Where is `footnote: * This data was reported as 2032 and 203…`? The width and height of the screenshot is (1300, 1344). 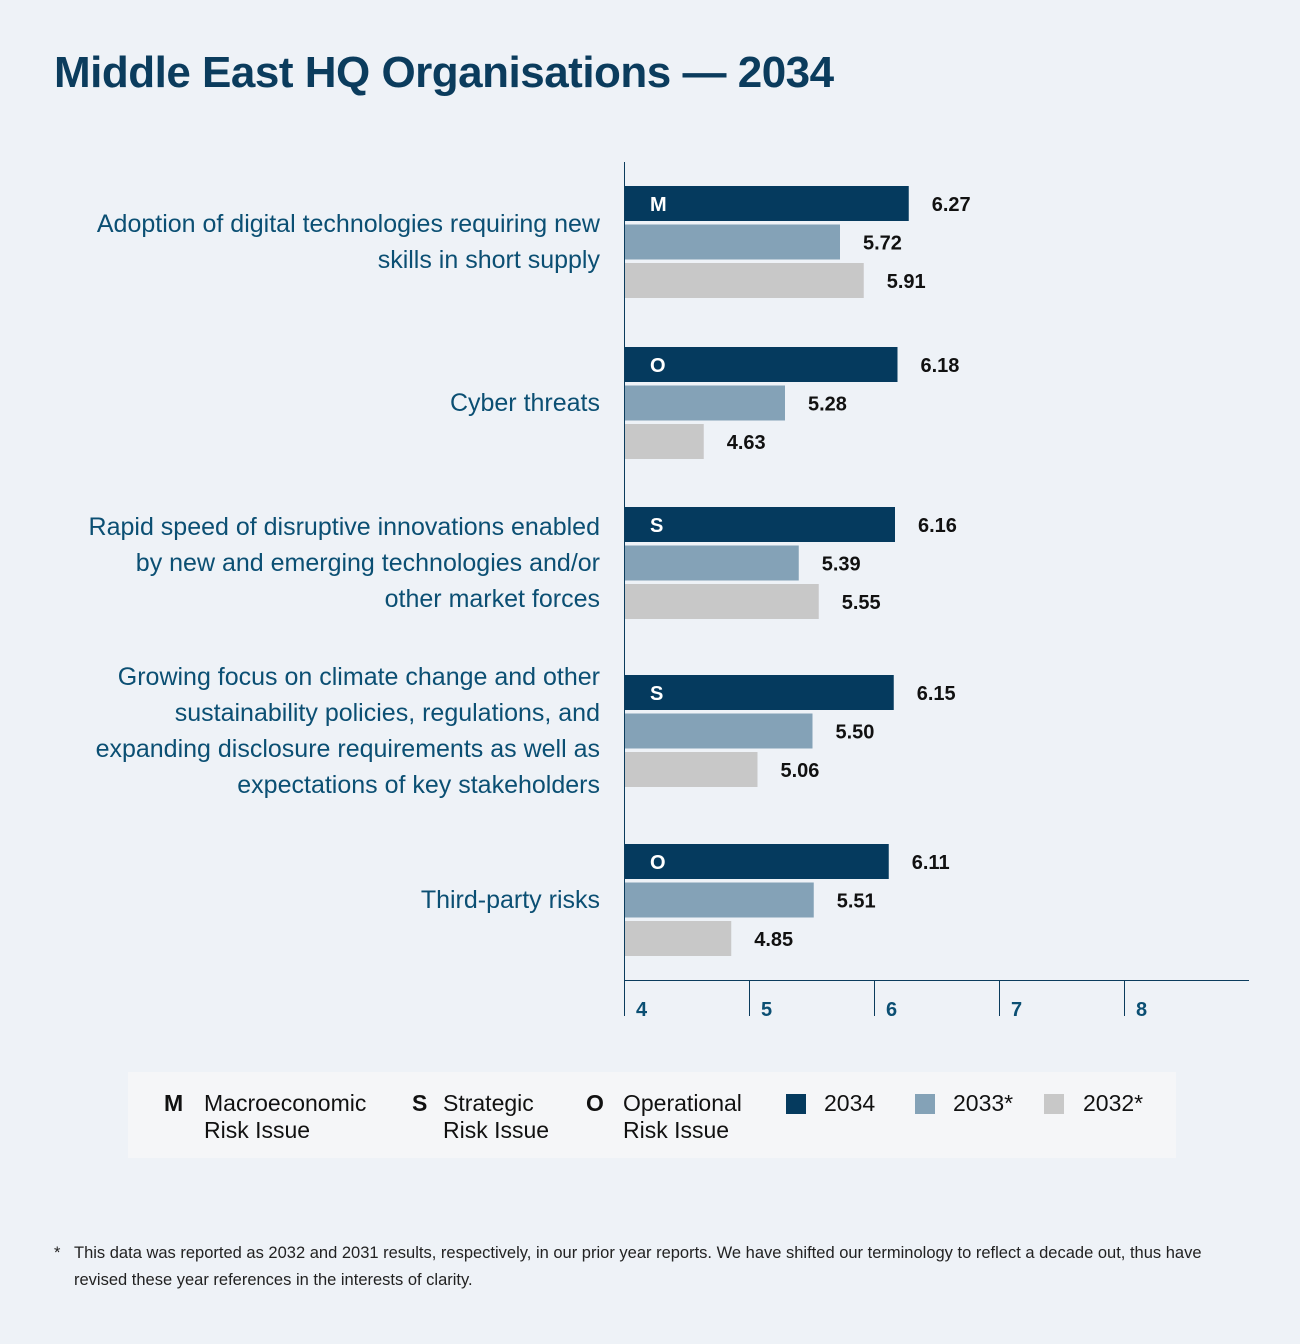
footnote: * This data was reported as 2032 and 203… is located at coordinates (629, 1267).